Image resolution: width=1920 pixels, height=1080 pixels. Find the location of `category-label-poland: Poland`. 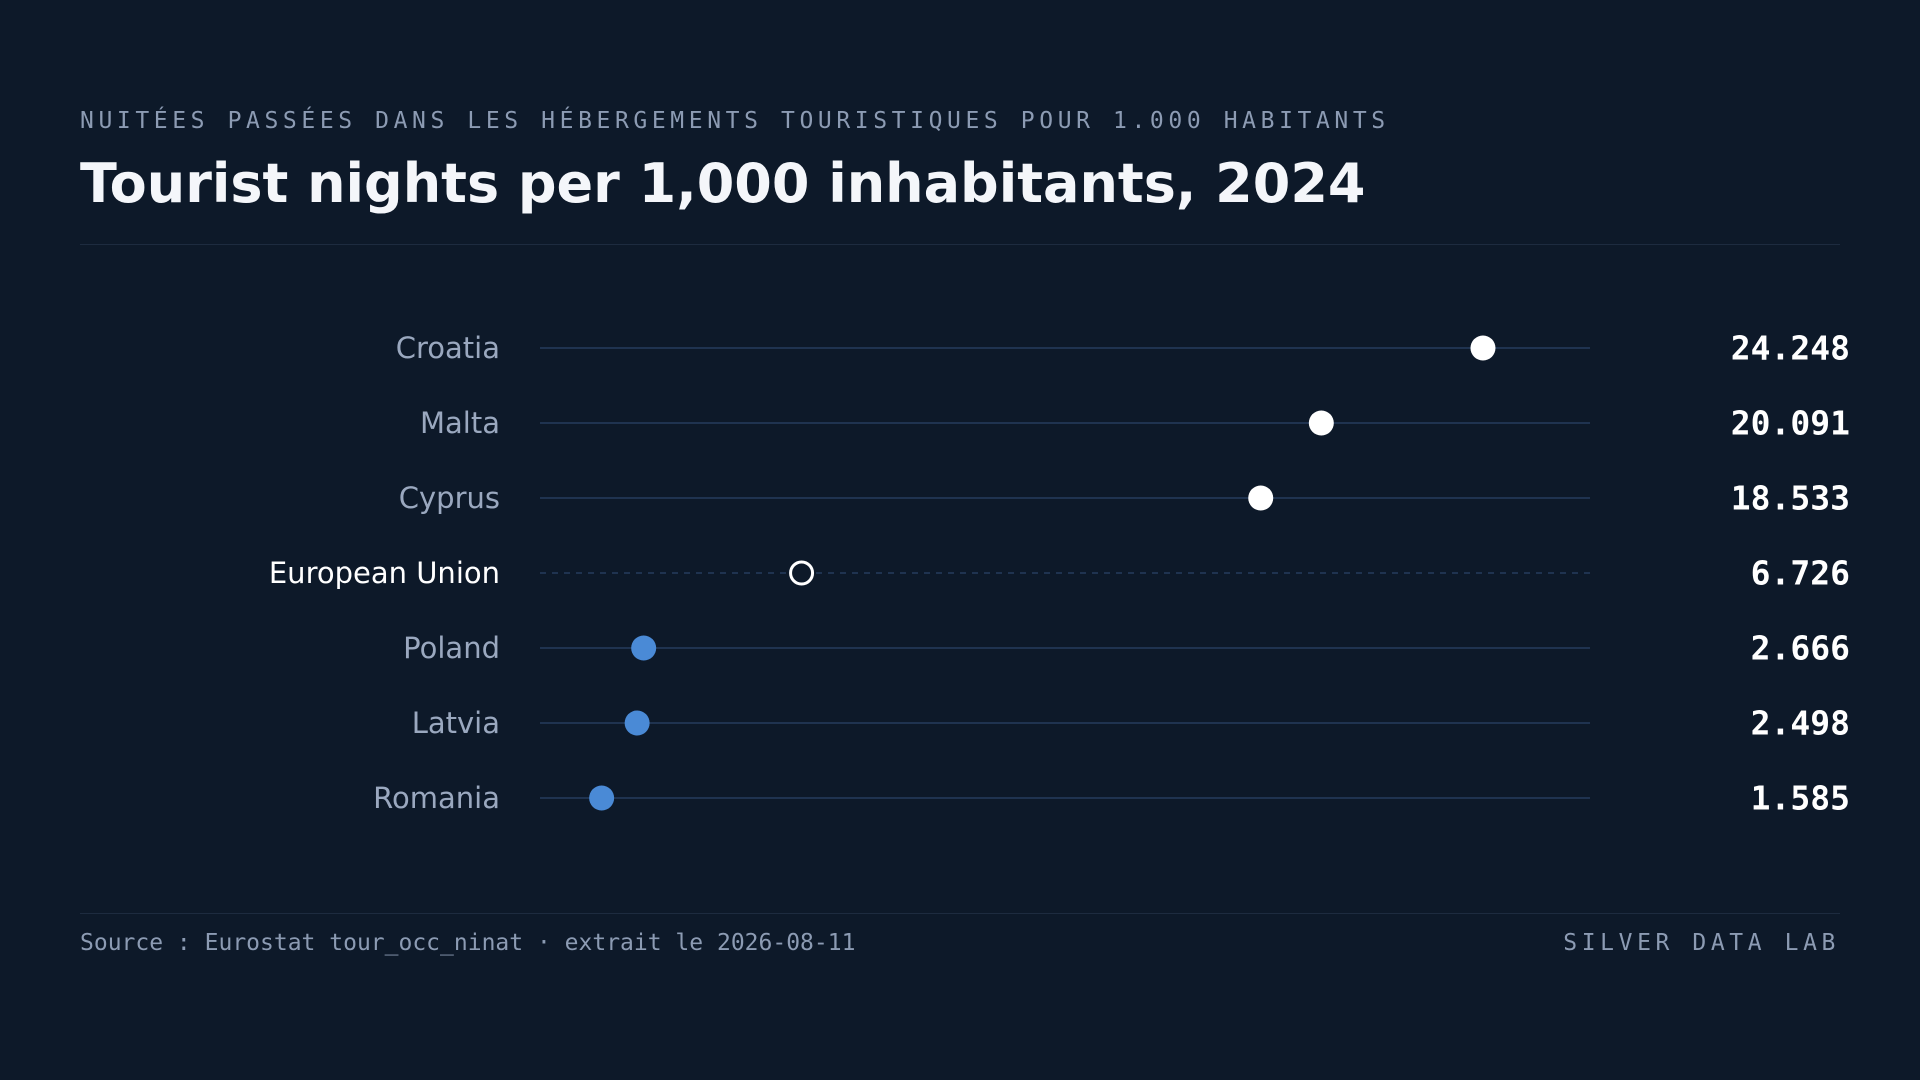

category-label-poland: Poland is located at coordinates (451, 648).